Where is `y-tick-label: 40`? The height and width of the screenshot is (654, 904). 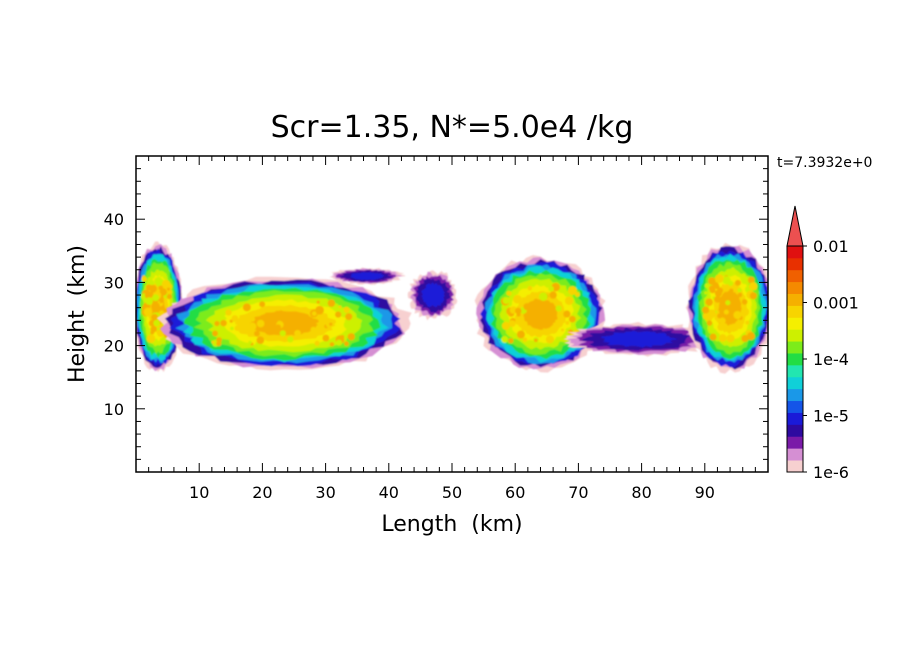
y-tick-label: 40 is located at coordinates (114, 219).